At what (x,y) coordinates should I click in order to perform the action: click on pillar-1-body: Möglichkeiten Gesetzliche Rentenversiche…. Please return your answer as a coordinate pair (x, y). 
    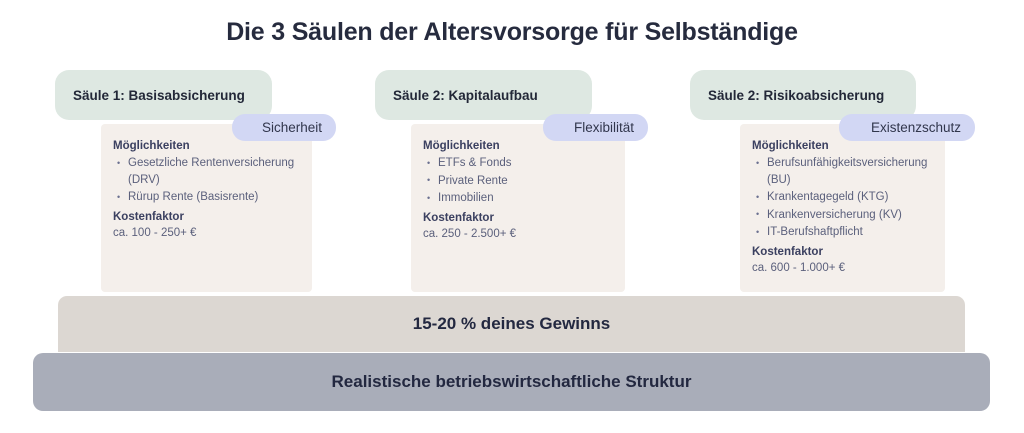
    Looking at the image, I should click on (206, 208).